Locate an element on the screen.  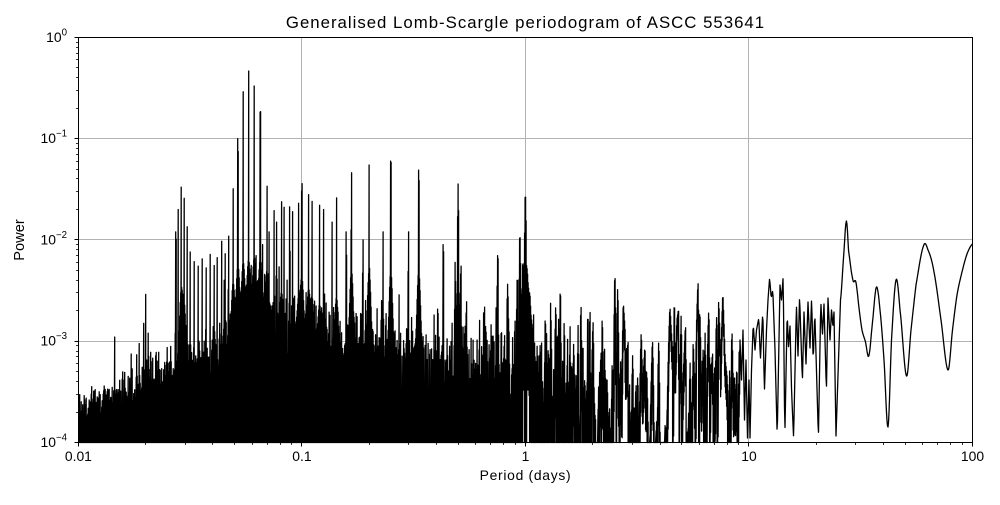
svg-text: 10 is located at coordinates (749, 456).